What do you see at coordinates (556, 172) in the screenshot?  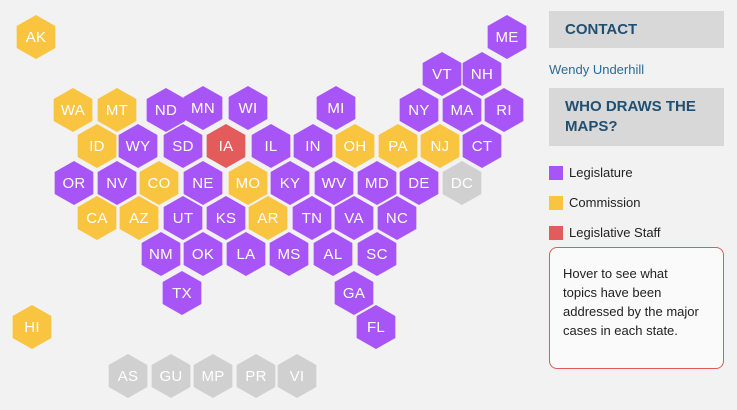 I see `legend-swatch-legislature` at bounding box center [556, 172].